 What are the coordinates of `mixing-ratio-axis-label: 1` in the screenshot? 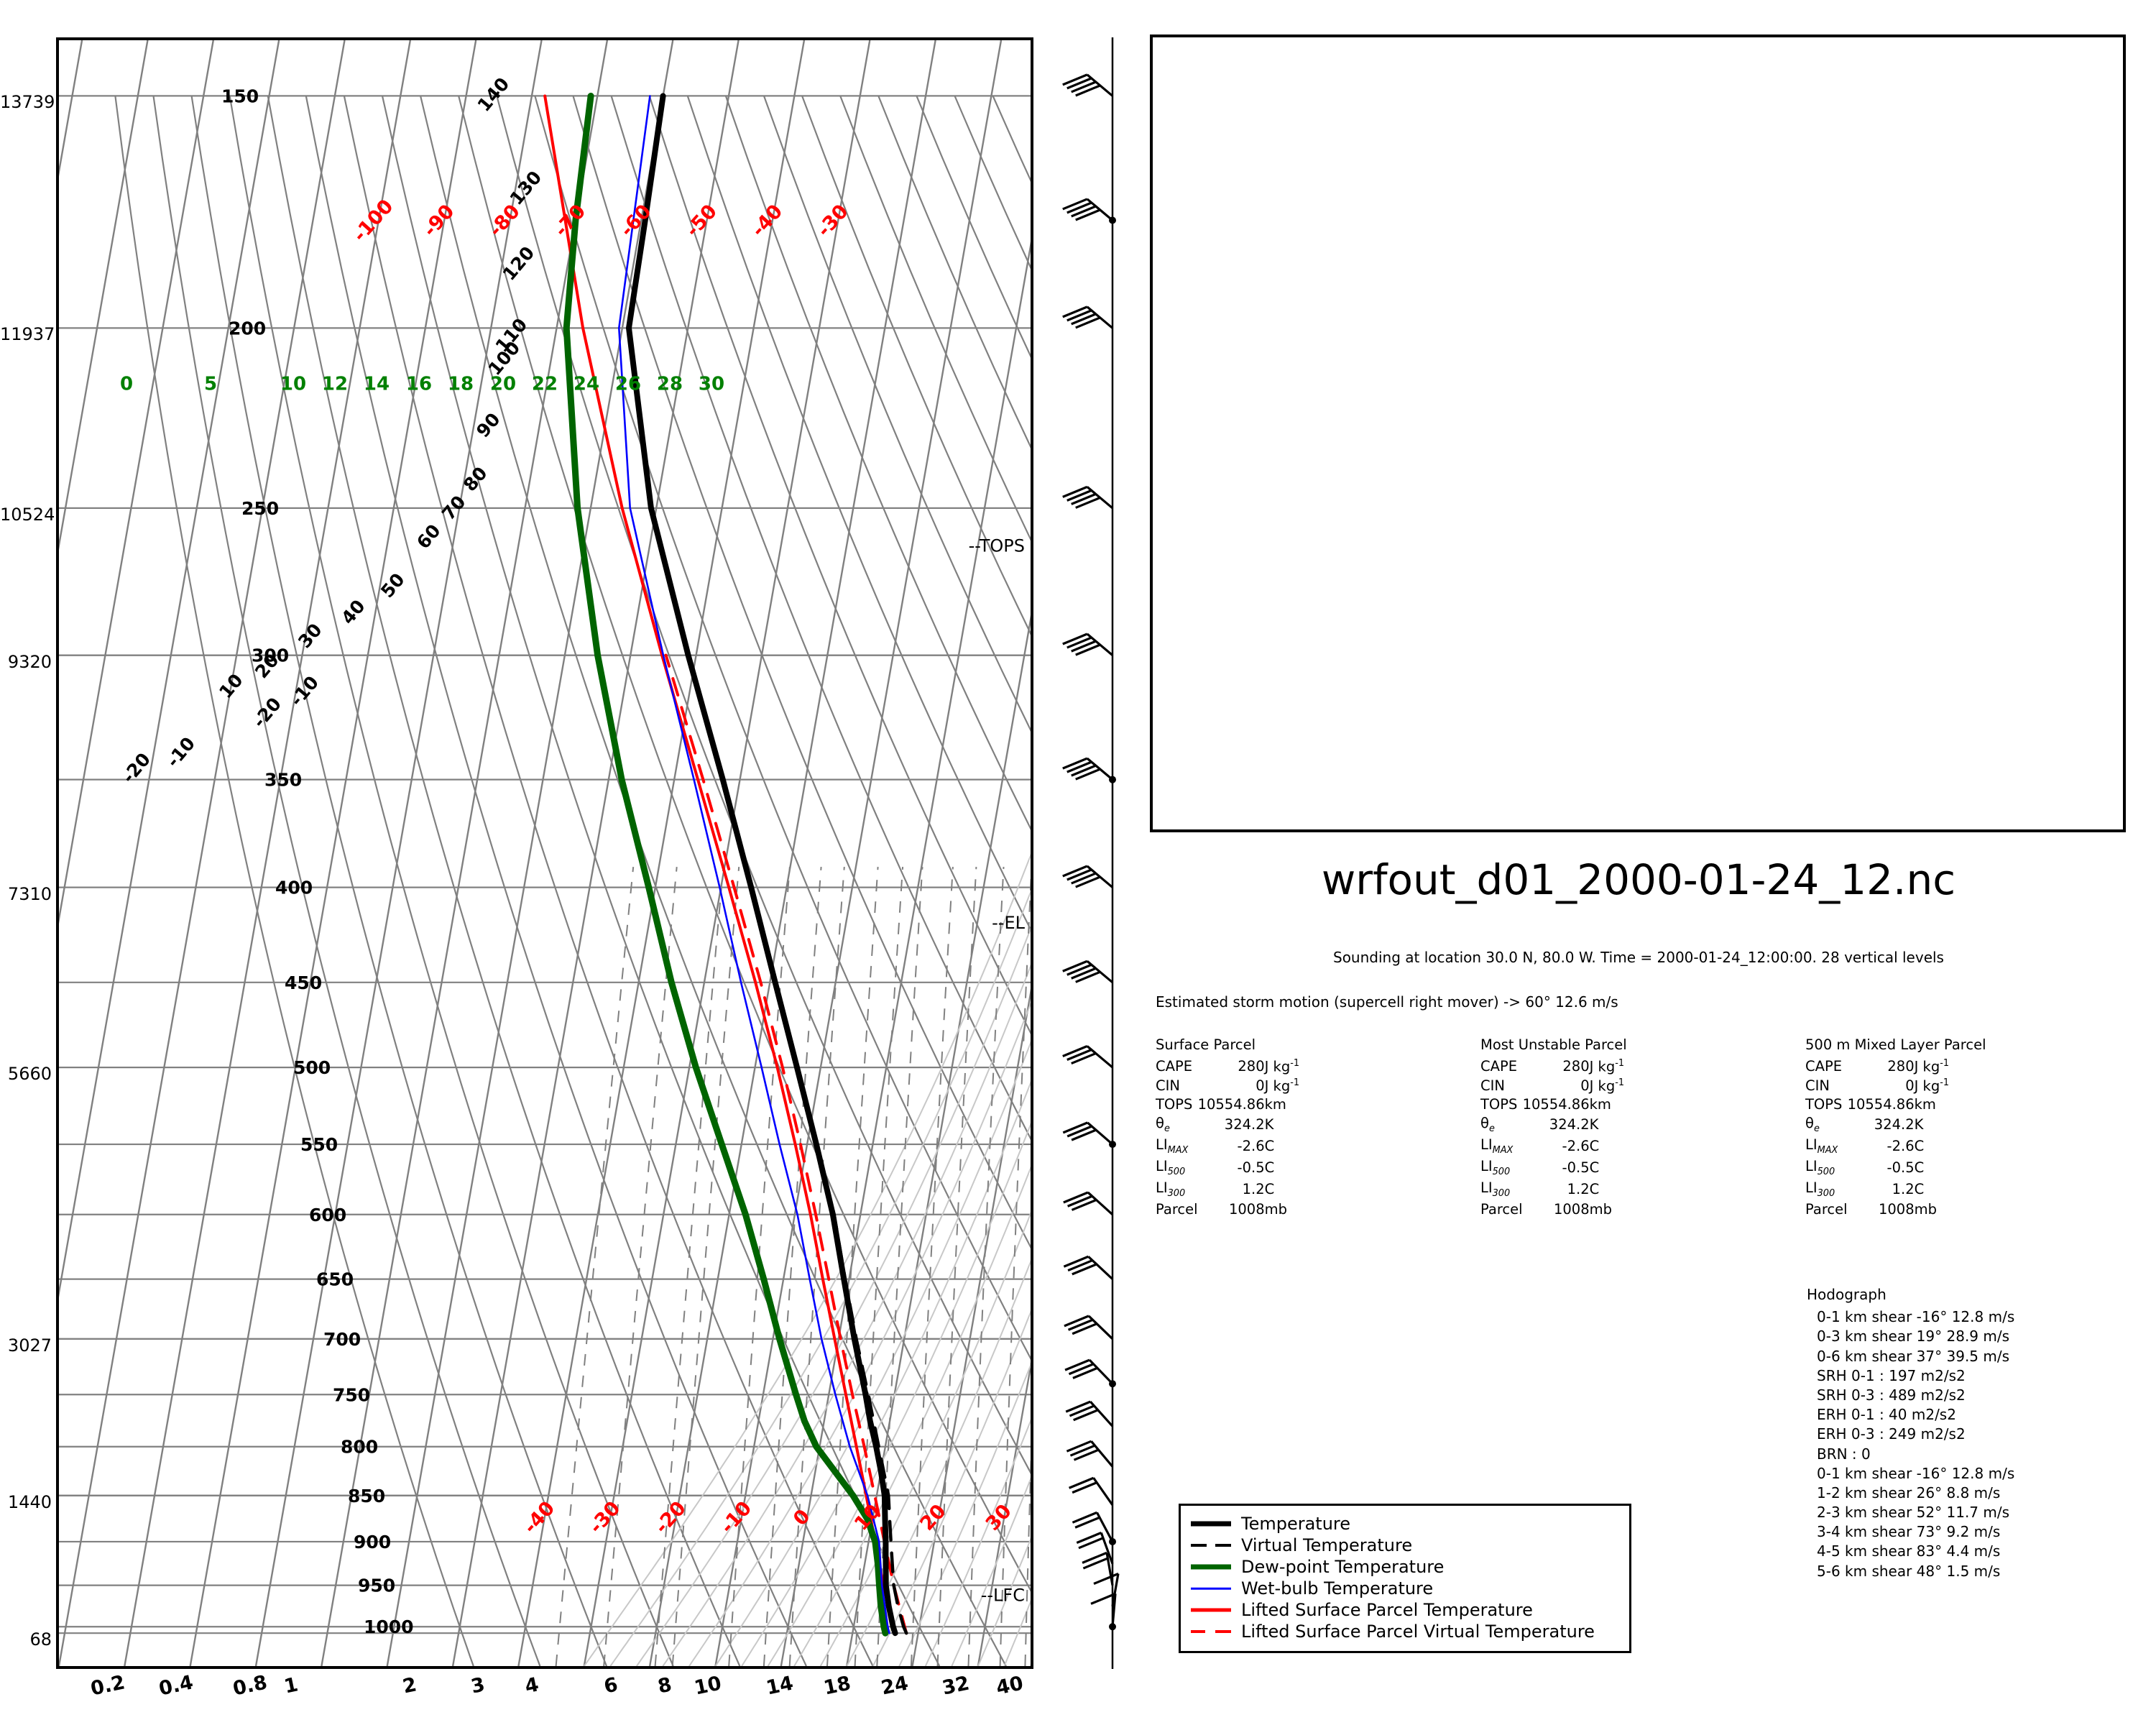 It's located at (291, 1685).